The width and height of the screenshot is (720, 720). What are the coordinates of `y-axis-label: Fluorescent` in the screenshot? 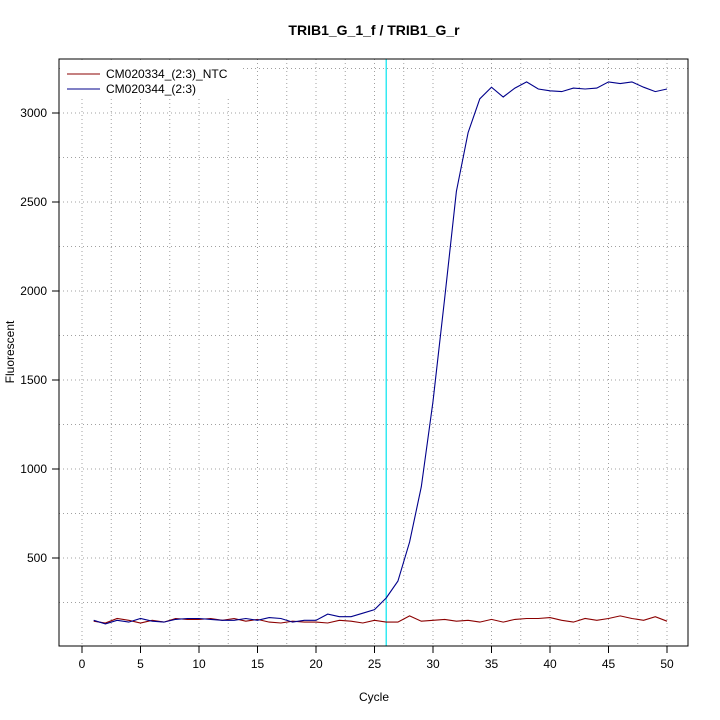 It's located at (10, 351).